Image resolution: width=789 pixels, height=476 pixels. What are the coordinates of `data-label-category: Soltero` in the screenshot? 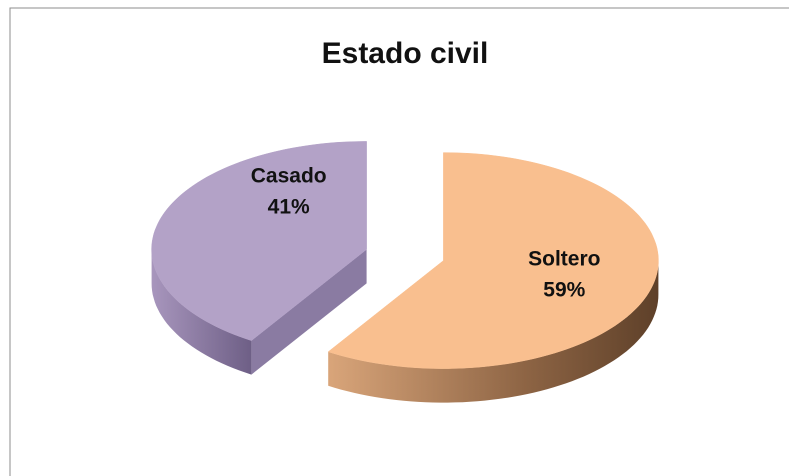 It's located at (564, 259).